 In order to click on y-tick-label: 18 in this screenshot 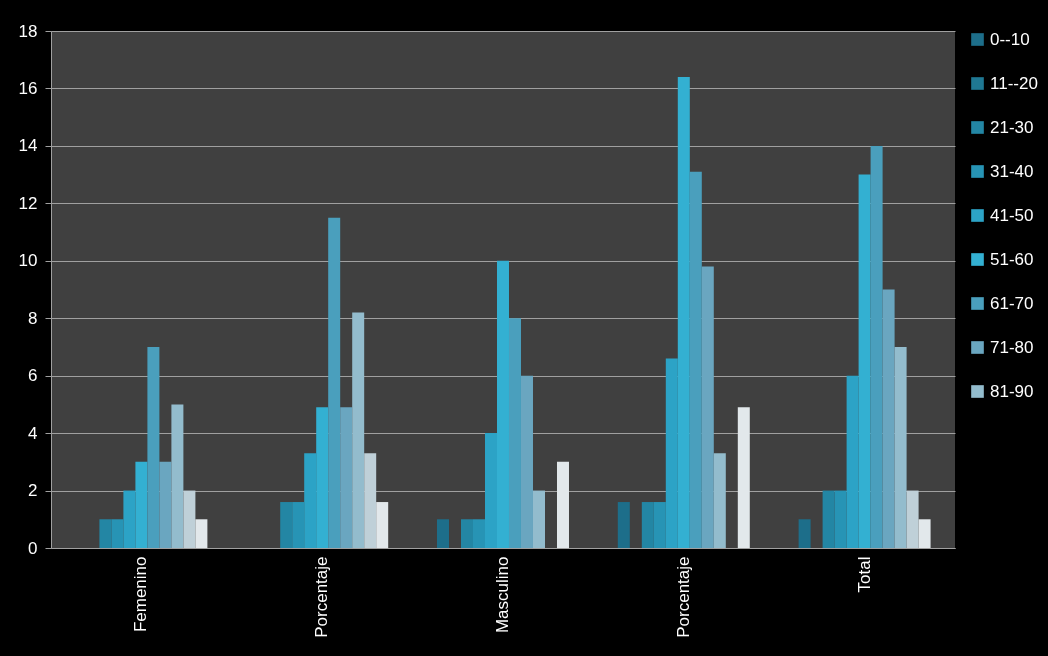, I will do `click(28, 31)`.